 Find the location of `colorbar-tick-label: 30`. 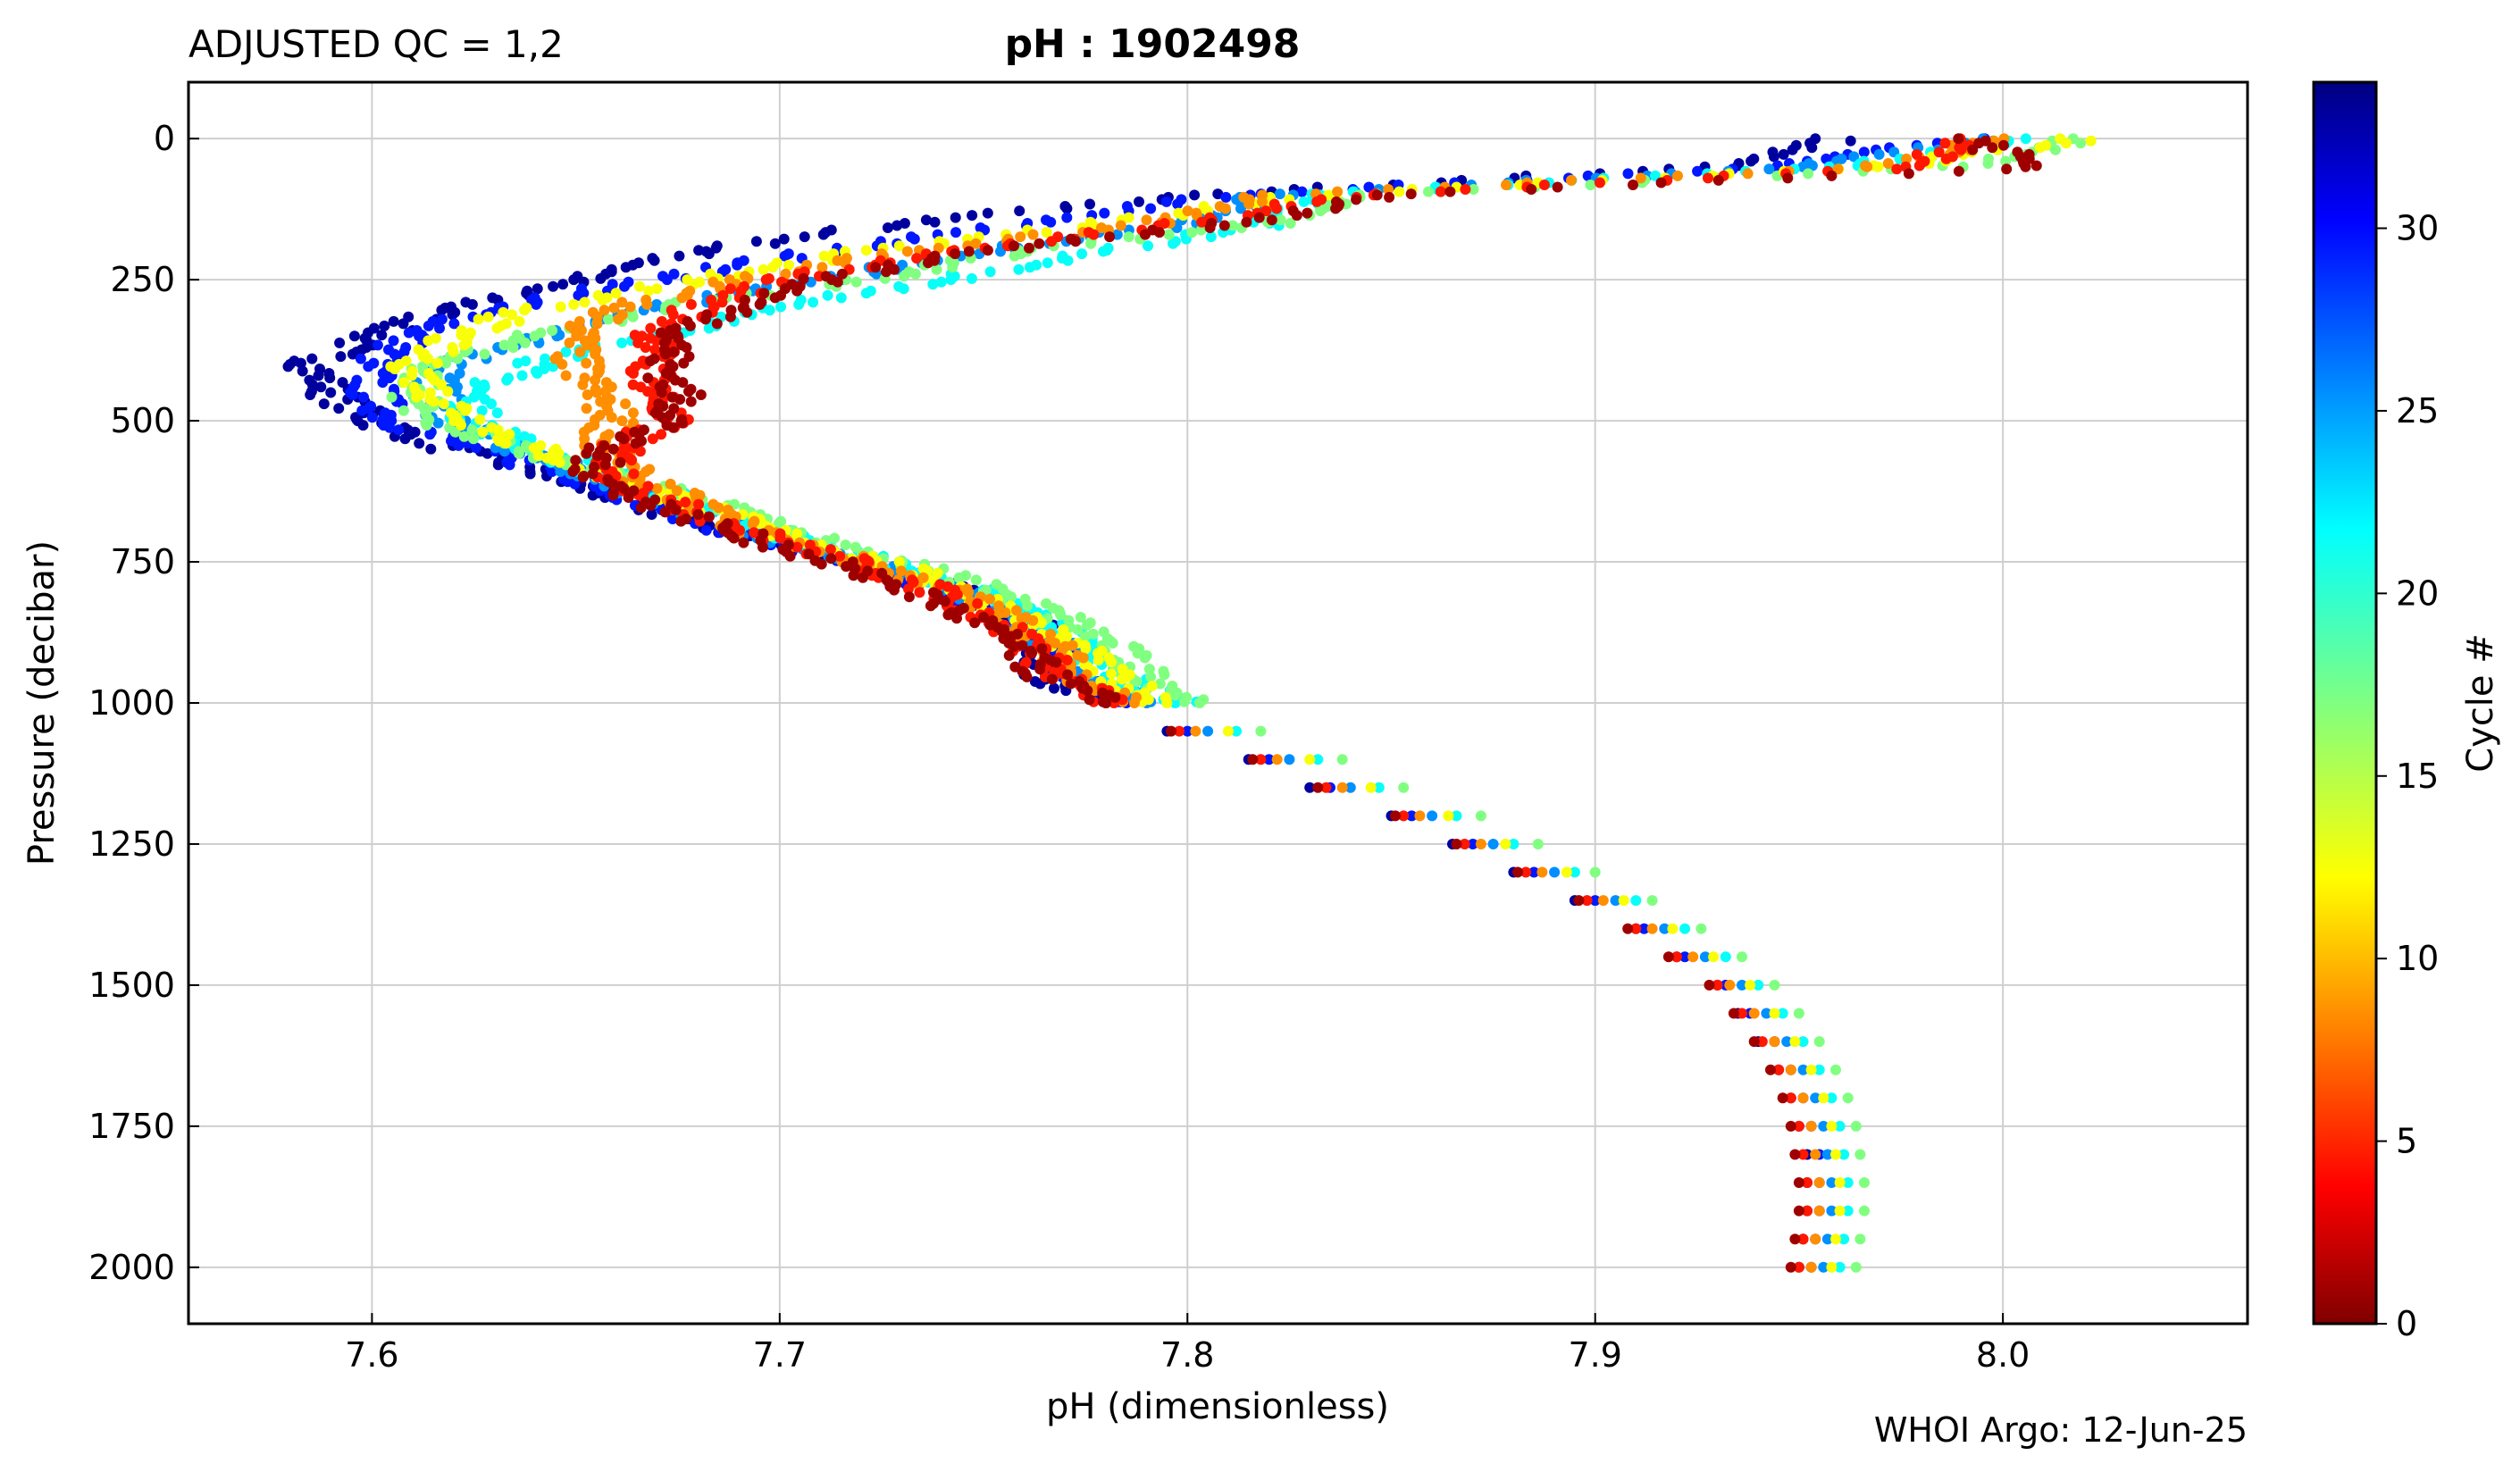

colorbar-tick-label: 30 is located at coordinates (2417, 229).